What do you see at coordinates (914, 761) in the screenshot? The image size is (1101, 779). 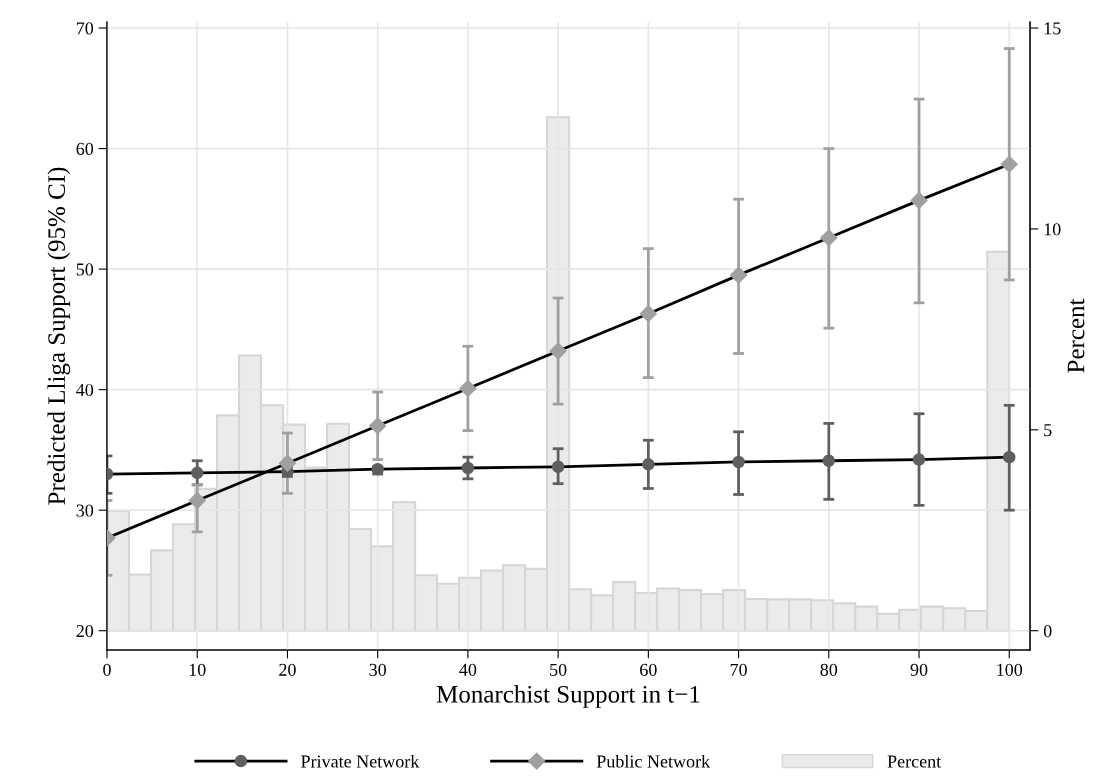 I see `legend-label: Percent` at bounding box center [914, 761].